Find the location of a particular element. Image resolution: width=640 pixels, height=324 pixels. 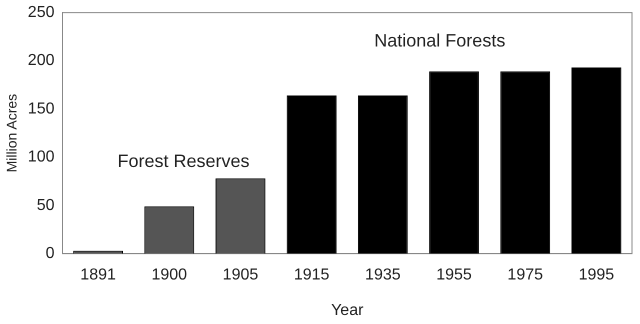

annotation: Forest Reserves is located at coordinates (183, 160).